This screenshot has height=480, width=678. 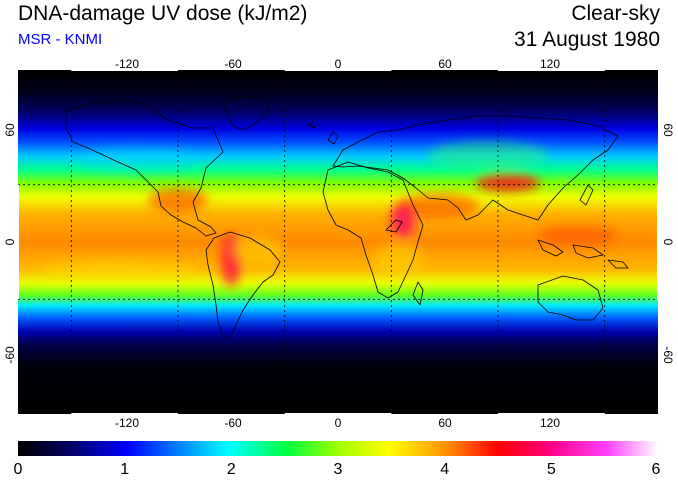 I want to click on sky-condition-label: Clear-sky, so click(x=615, y=13).